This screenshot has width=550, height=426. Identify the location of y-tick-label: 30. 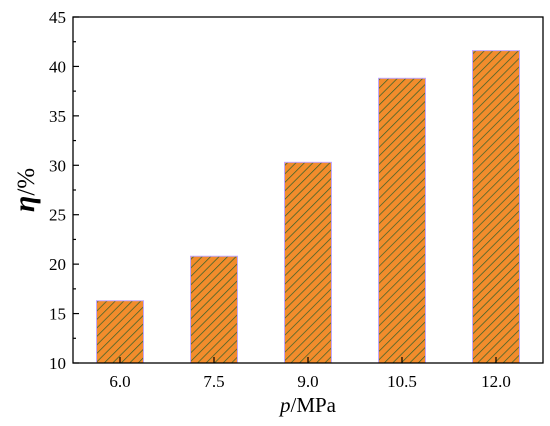
(57, 165).